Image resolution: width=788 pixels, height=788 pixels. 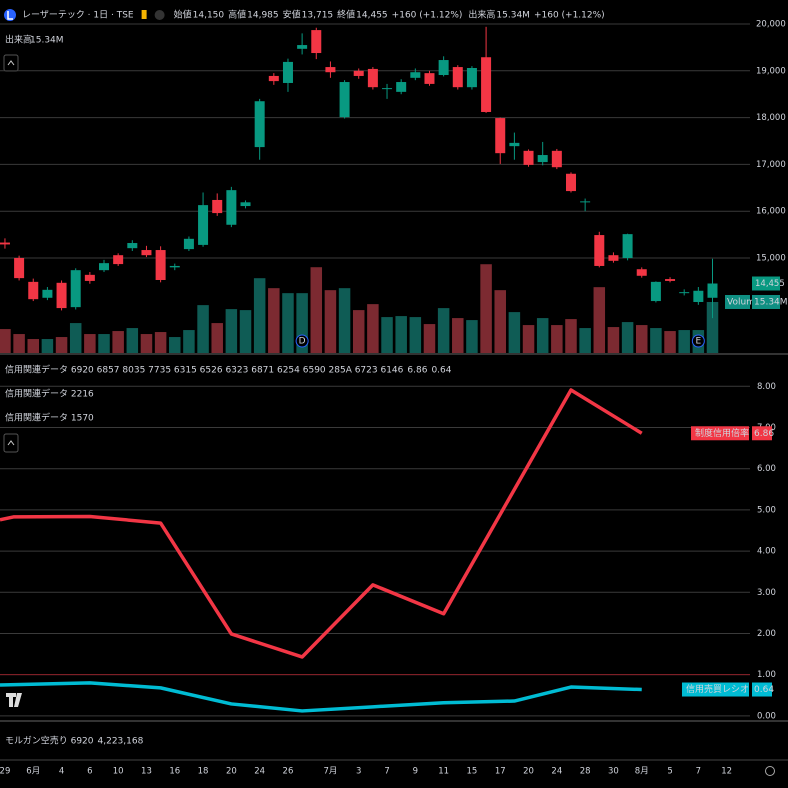 I want to click on x-tick-label: 15, so click(x=472, y=772).